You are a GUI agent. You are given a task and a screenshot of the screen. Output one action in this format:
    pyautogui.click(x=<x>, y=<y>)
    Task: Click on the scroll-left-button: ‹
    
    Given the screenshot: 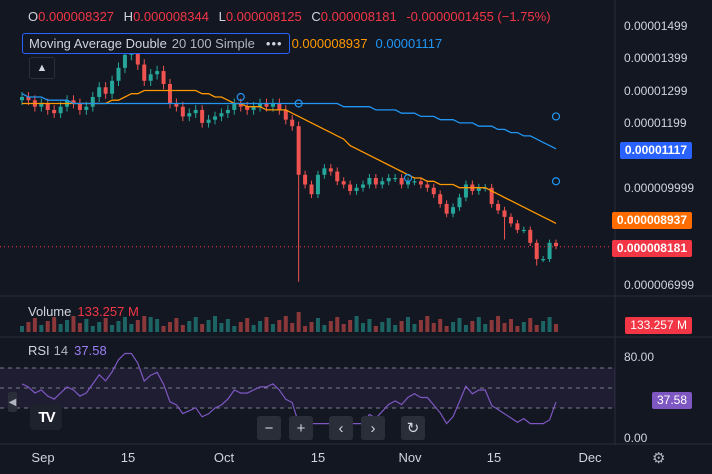 What is the action you would take?
    pyautogui.click(x=341, y=428)
    